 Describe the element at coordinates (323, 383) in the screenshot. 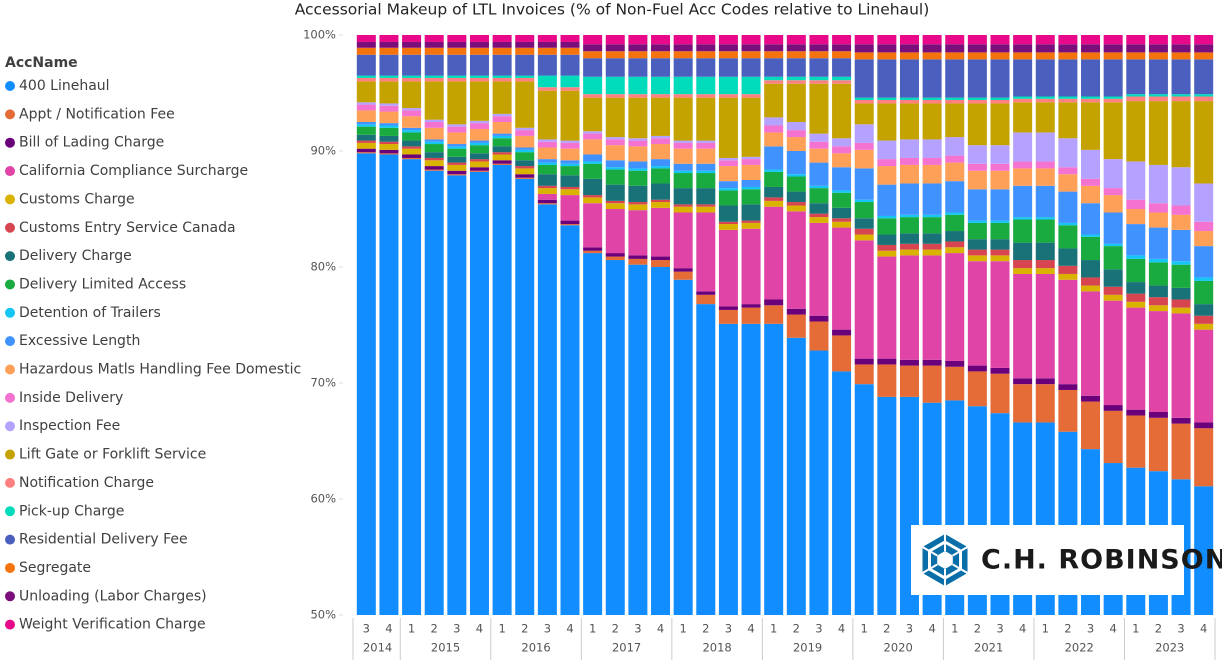

I see `y-tick-label: 70%` at that location.